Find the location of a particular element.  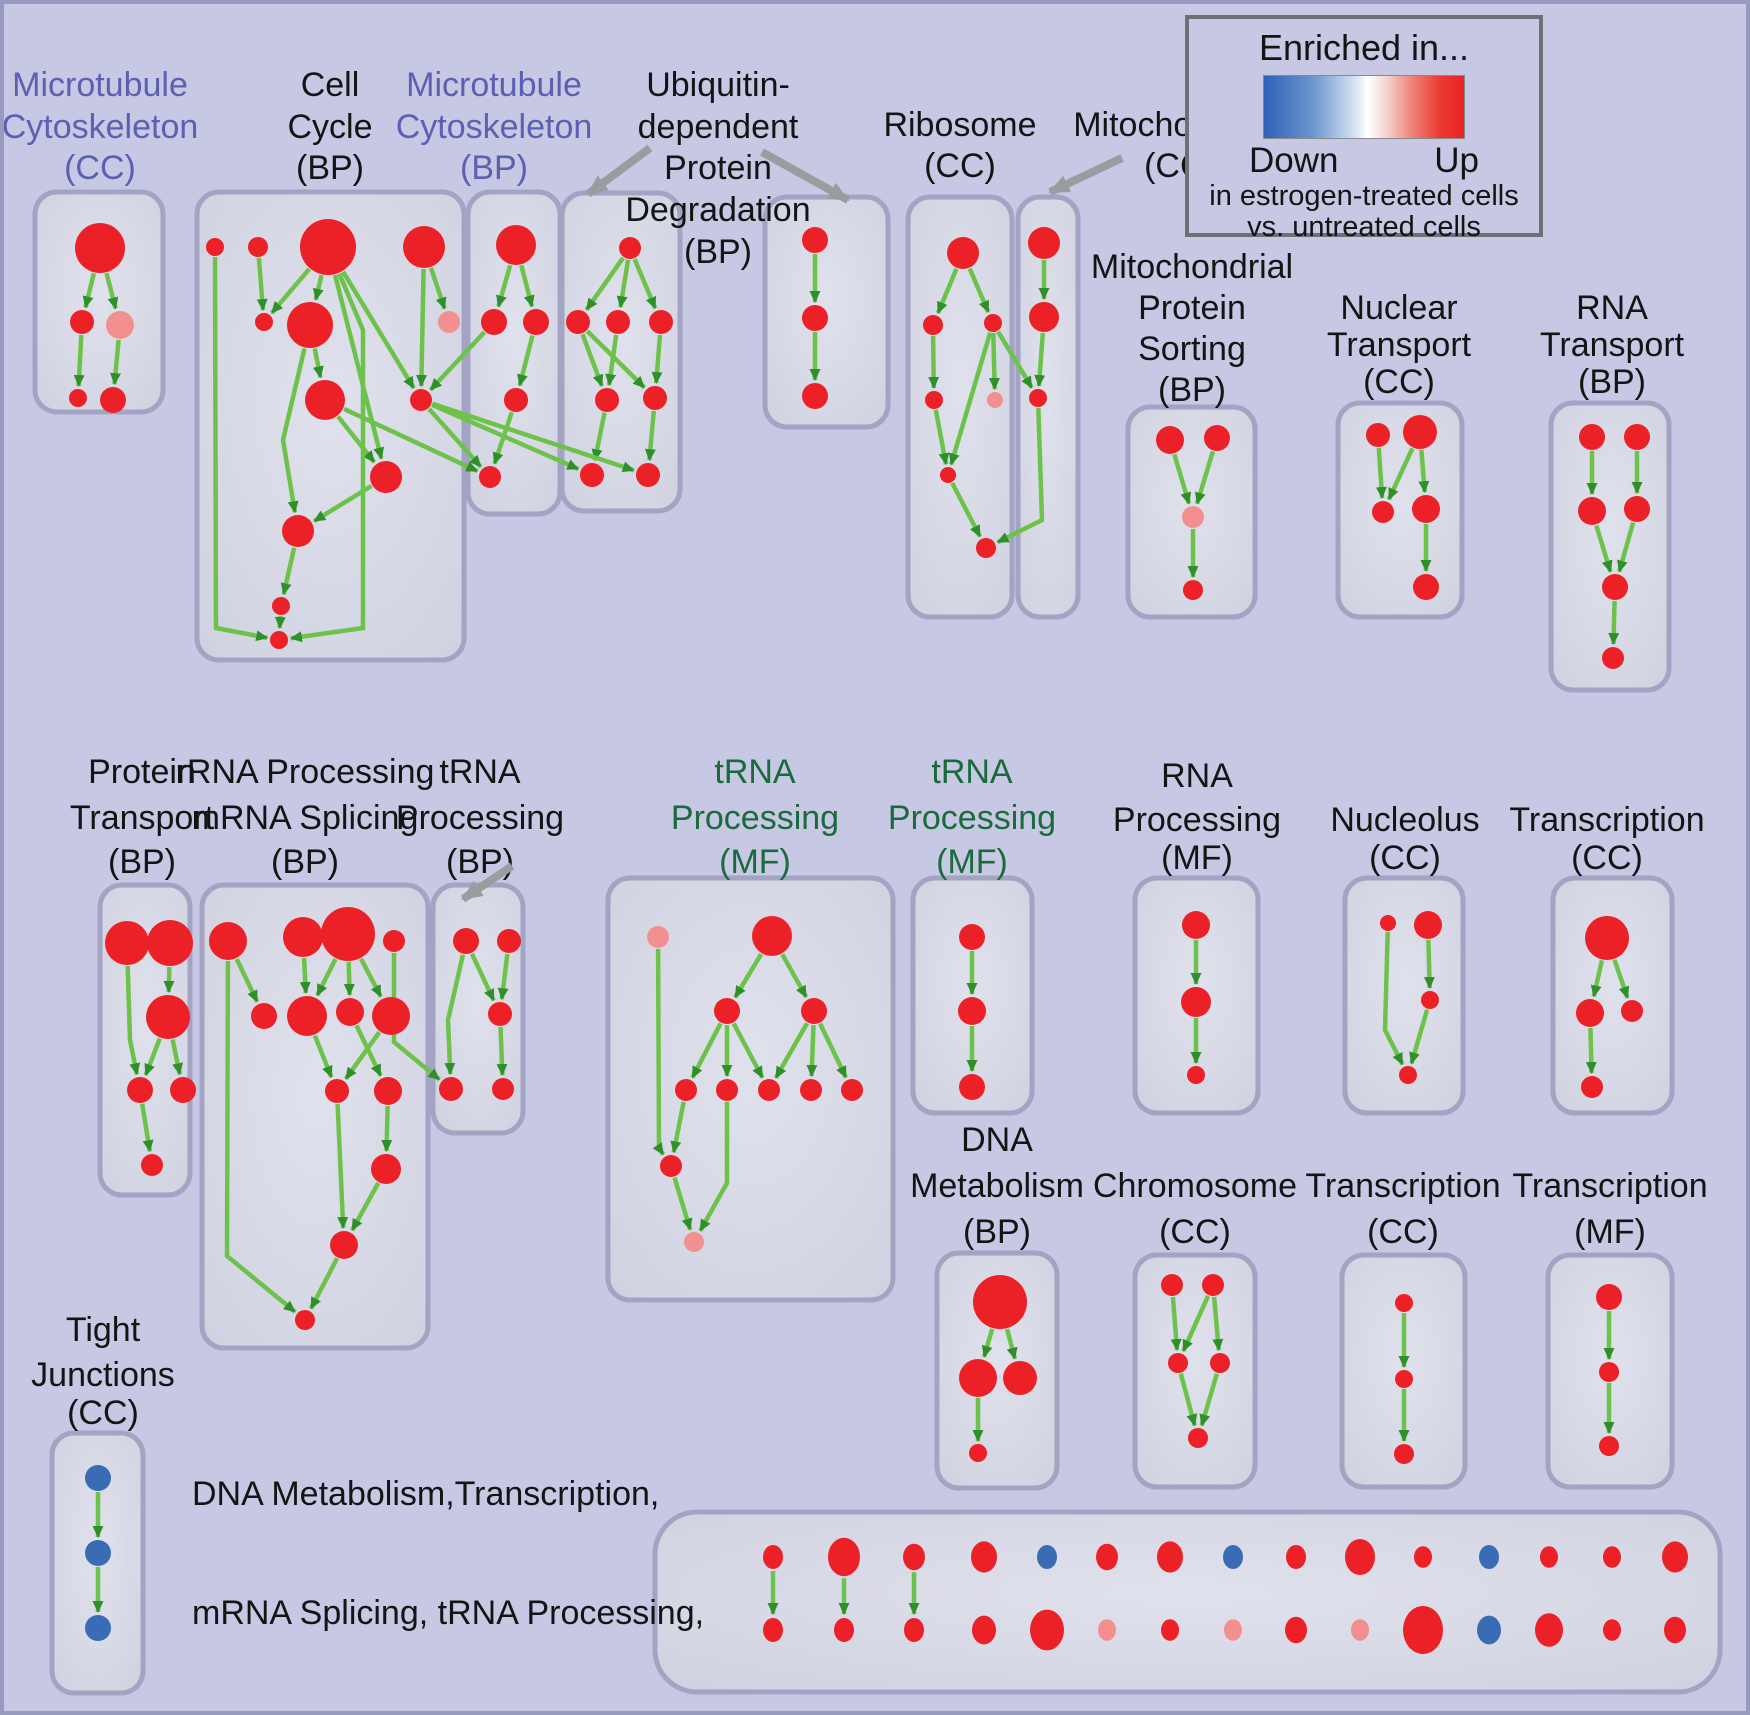

node-trans_cc2-bt is located at coordinates (1592, 1087).